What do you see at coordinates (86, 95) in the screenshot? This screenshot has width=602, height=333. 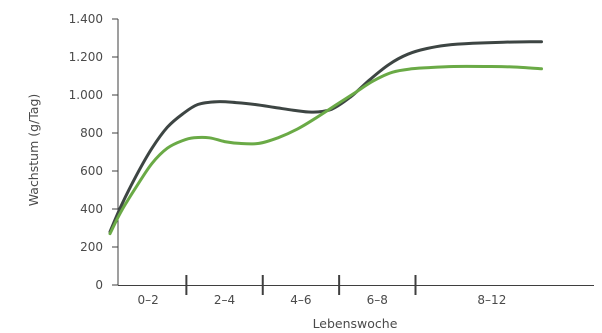 I see `y-tick-label: 1.000` at bounding box center [86, 95].